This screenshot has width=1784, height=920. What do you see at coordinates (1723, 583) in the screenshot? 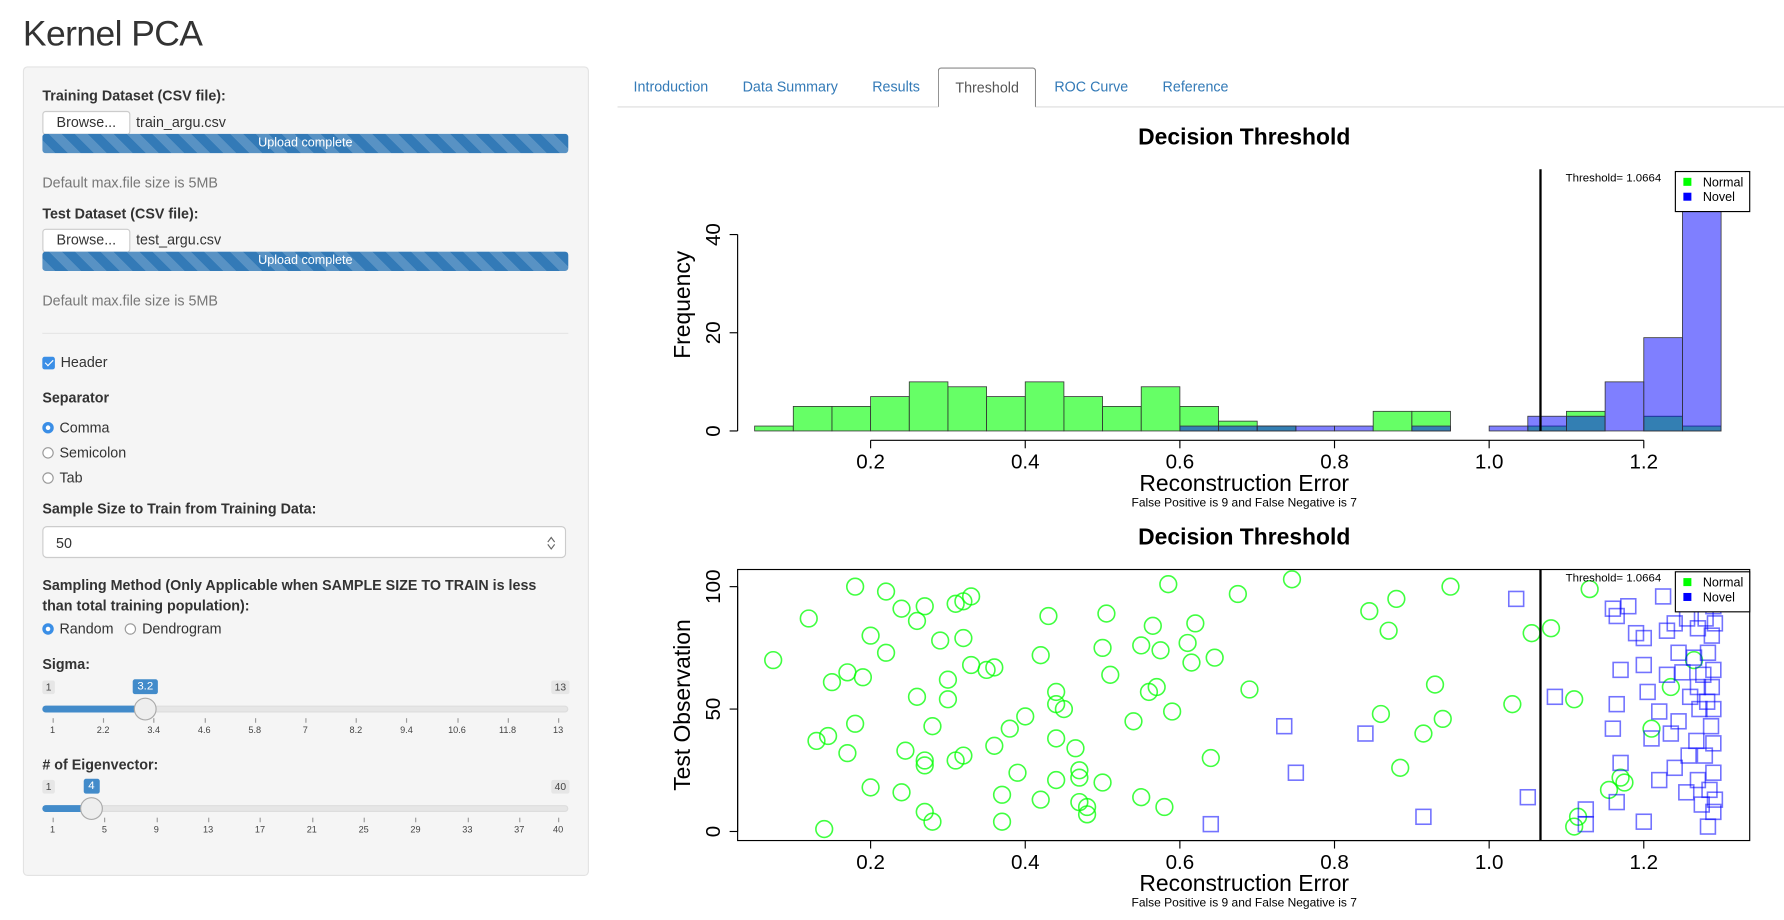
I see `legend-label: Normal` at bounding box center [1723, 583].